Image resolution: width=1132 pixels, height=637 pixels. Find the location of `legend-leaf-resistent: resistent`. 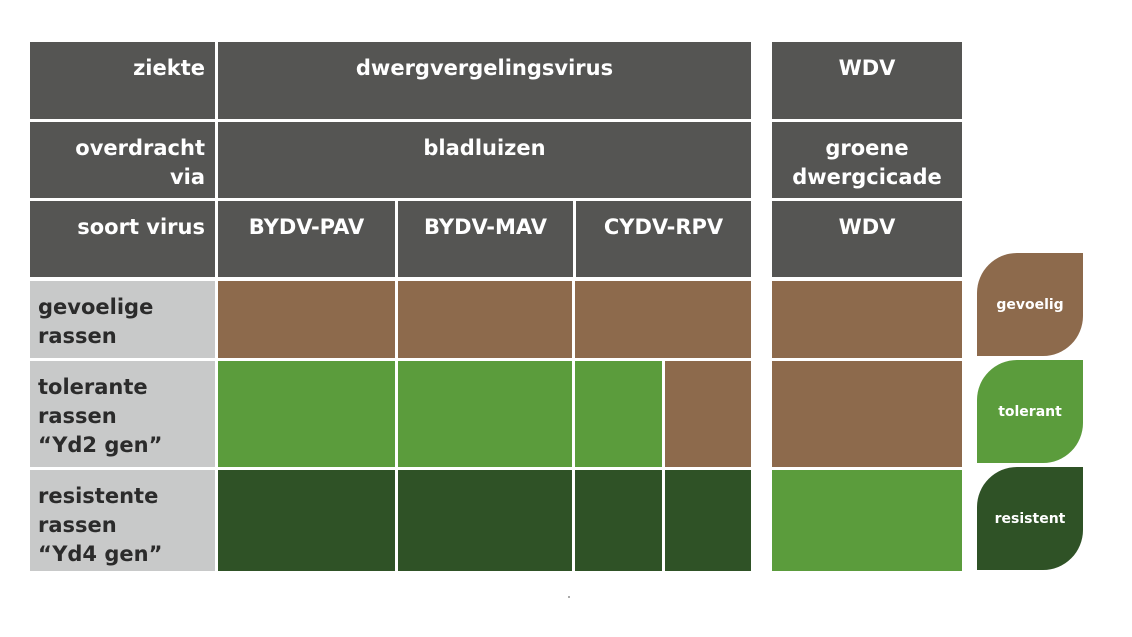

legend-leaf-resistent: resistent is located at coordinates (1030, 518).